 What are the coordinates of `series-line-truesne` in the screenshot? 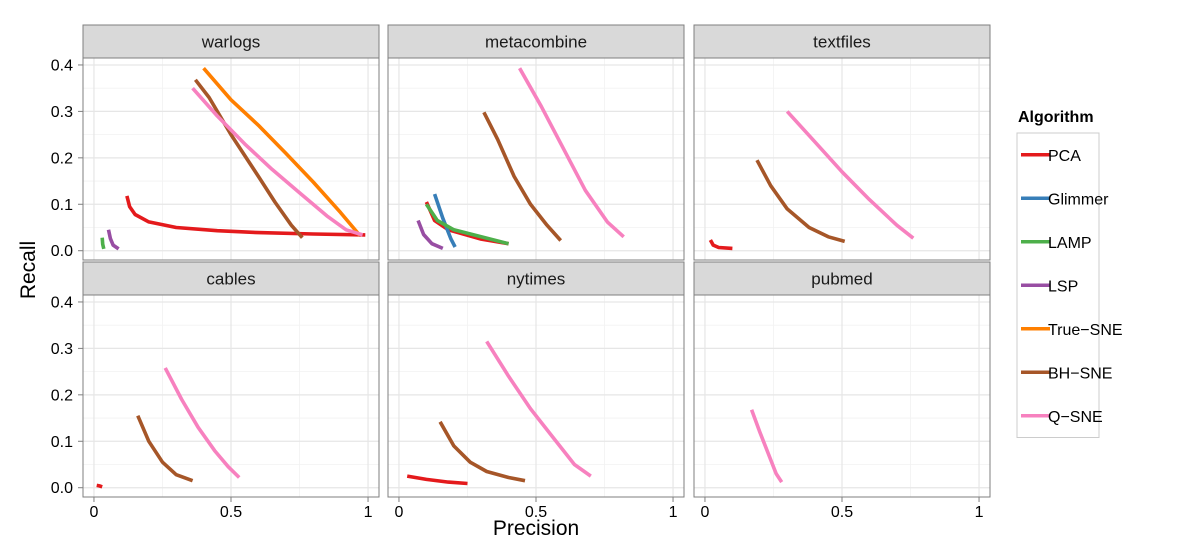 It's located at (282, 152).